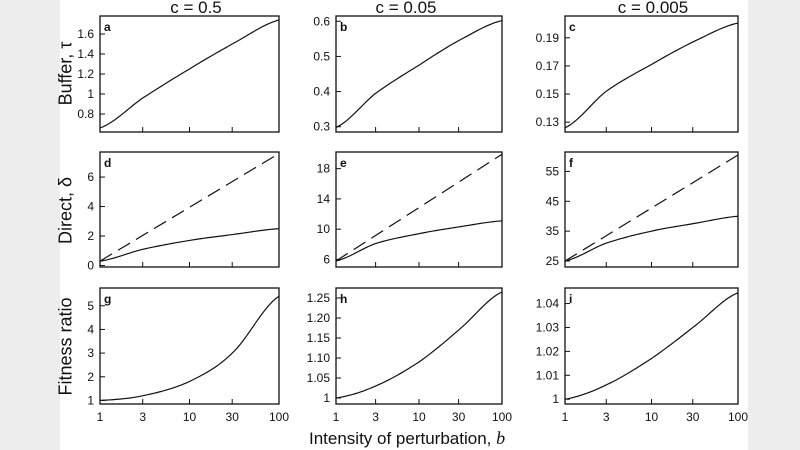 This screenshot has height=450, width=800. Describe the element at coordinates (279, 417) in the screenshot. I see `panel-g-xtick-label: 100` at that location.